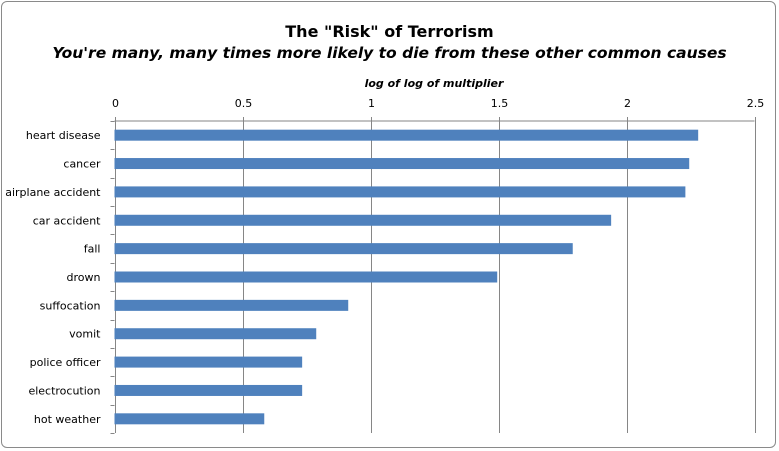 This screenshot has width=779, height=451. What do you see at coordinates (84, 277) in the screenshot?
I see `y-tick-label: drown` at bounding box center [84, 277].